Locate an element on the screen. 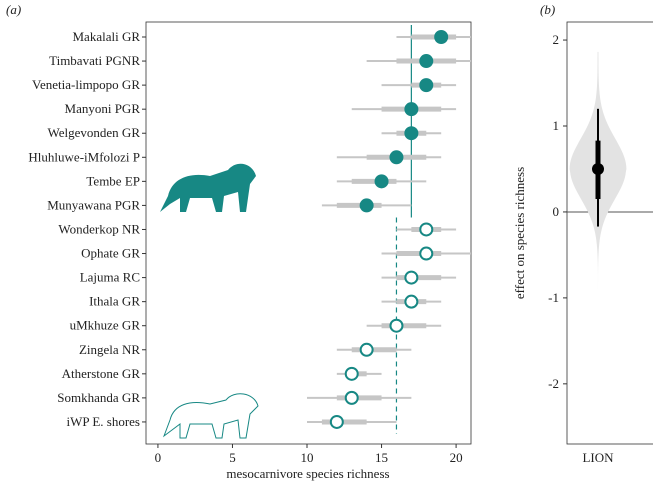 This screenshot has height=492, width=653. y-tick-label: Lajuma RC is located at coordinates (110, 277).